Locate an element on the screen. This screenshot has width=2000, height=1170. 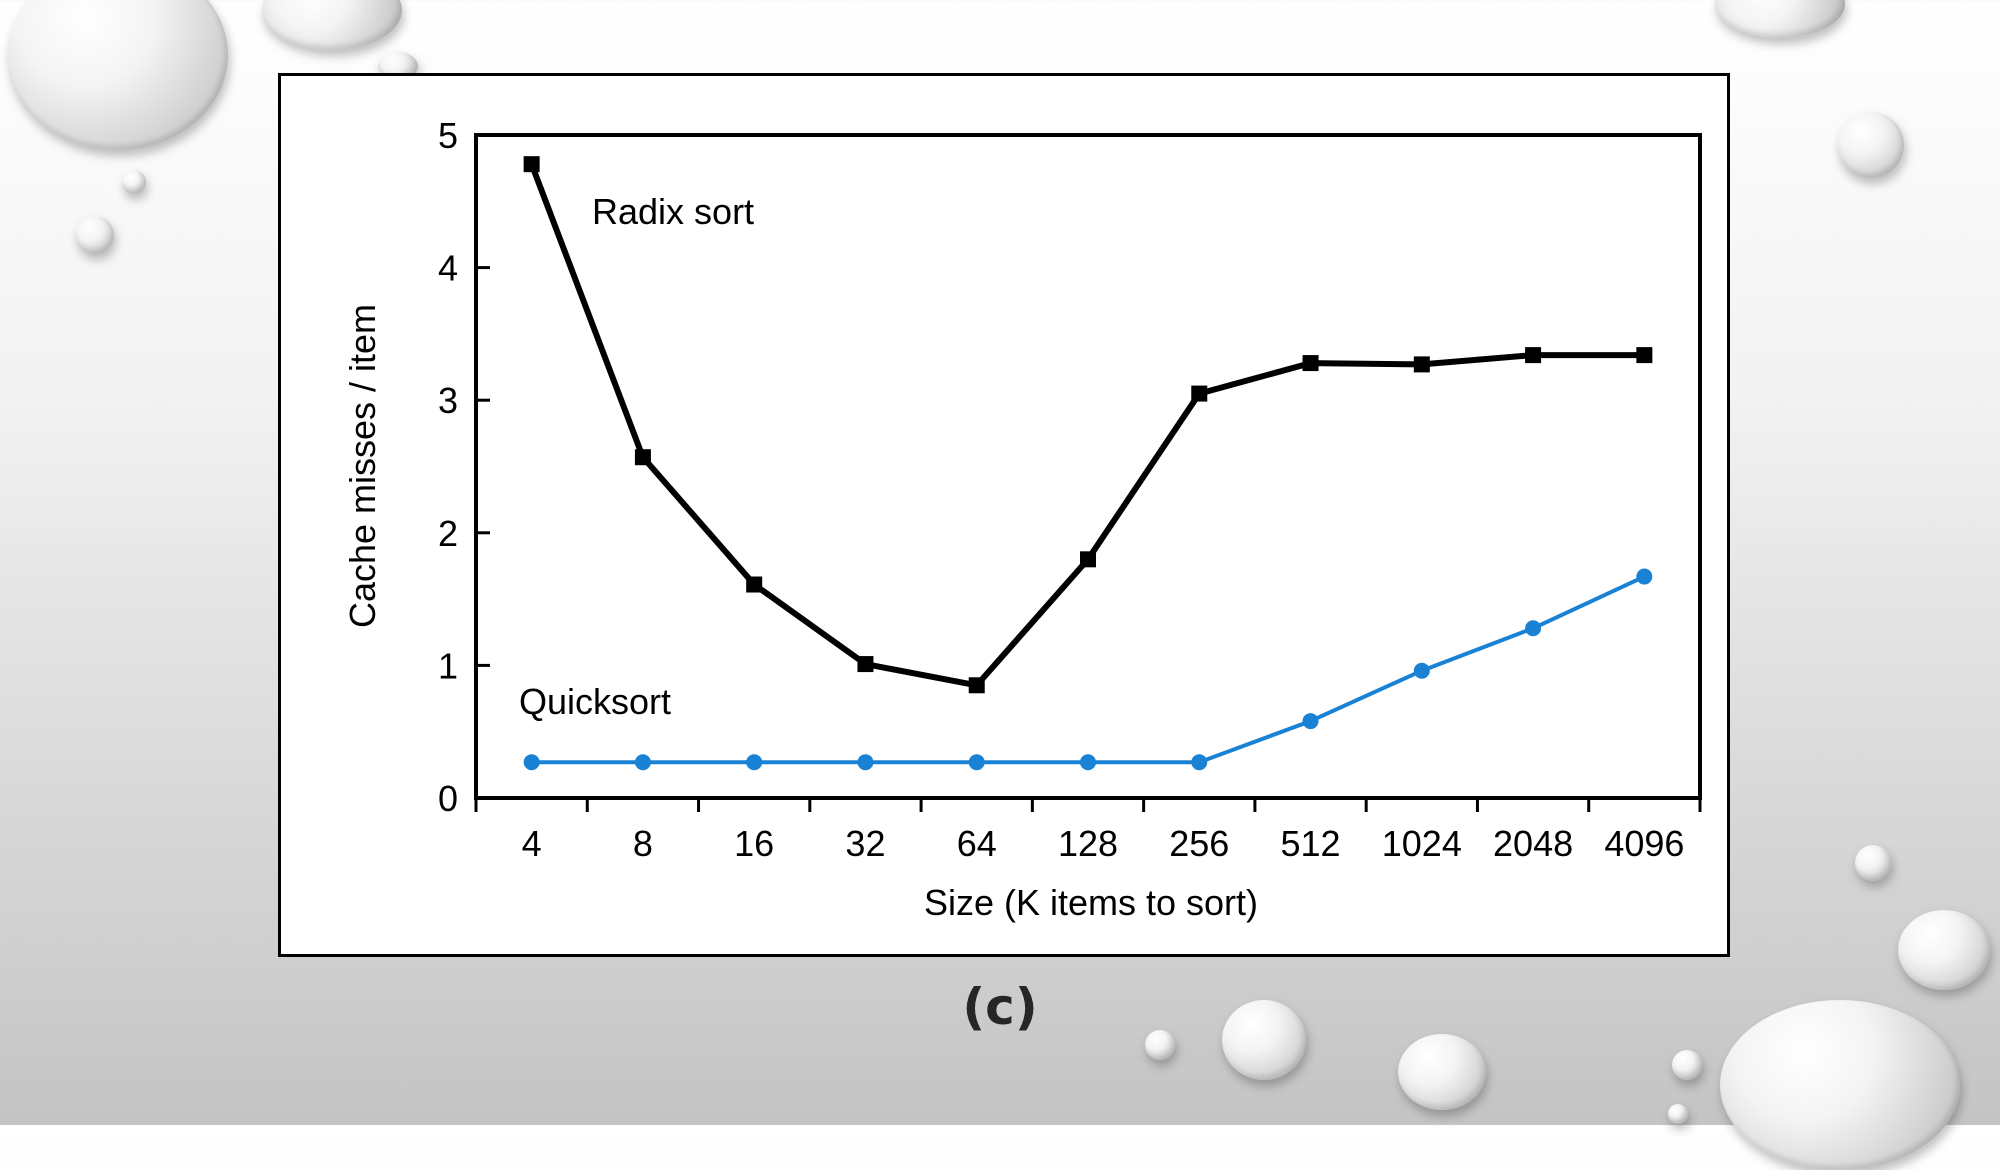
y-tick-label: 5 is located at coordinates (448, 135).